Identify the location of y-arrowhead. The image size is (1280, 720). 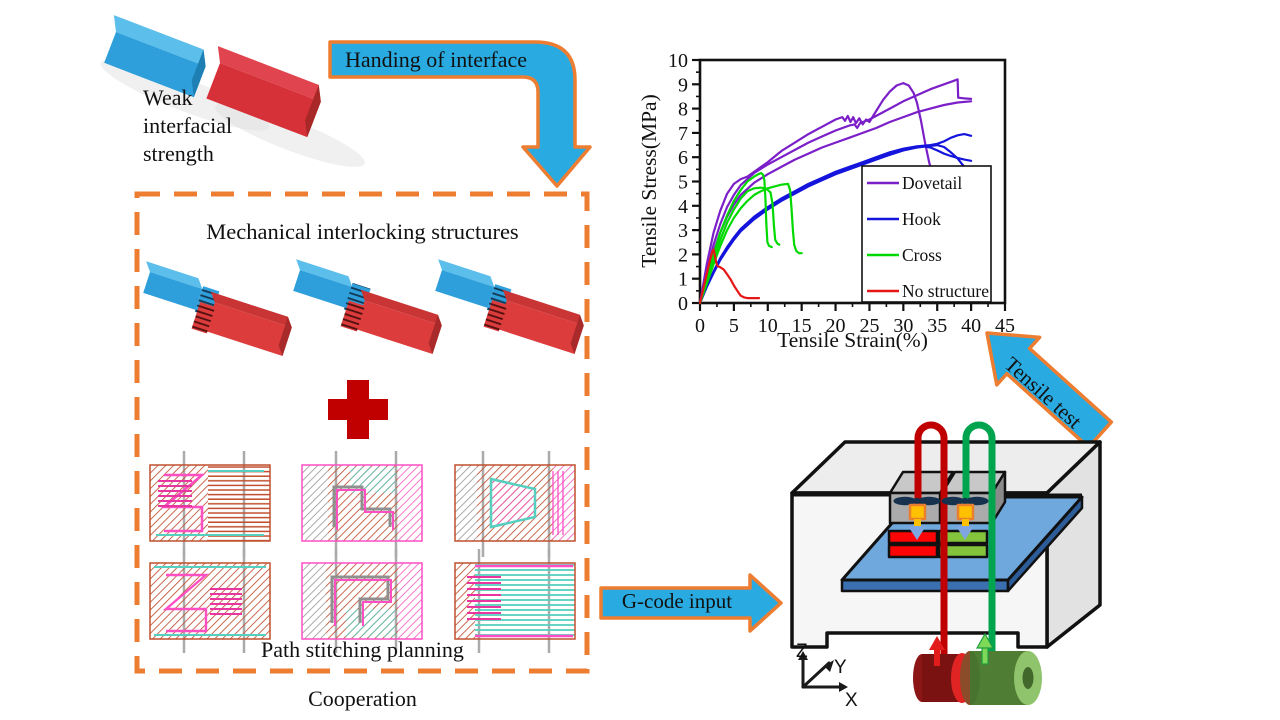
(829, 666).